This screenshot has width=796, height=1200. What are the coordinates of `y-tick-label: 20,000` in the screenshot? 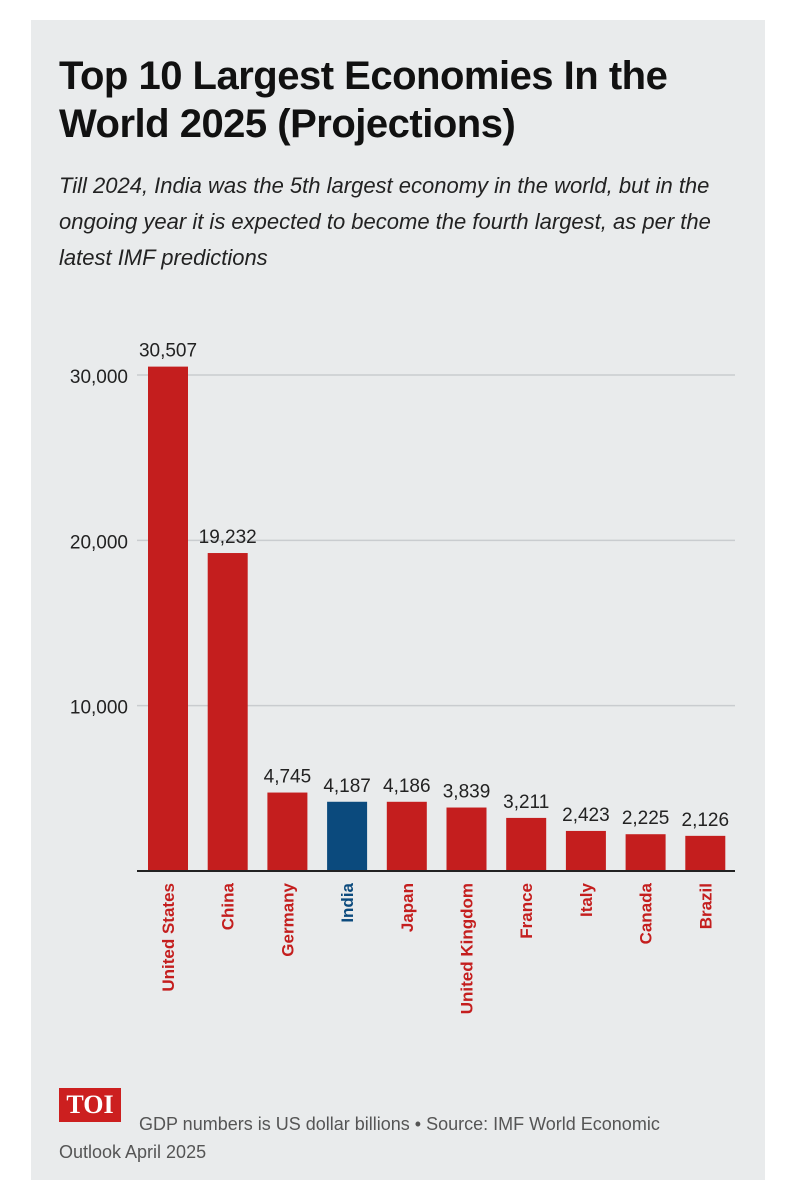 It's located at (99, 542).